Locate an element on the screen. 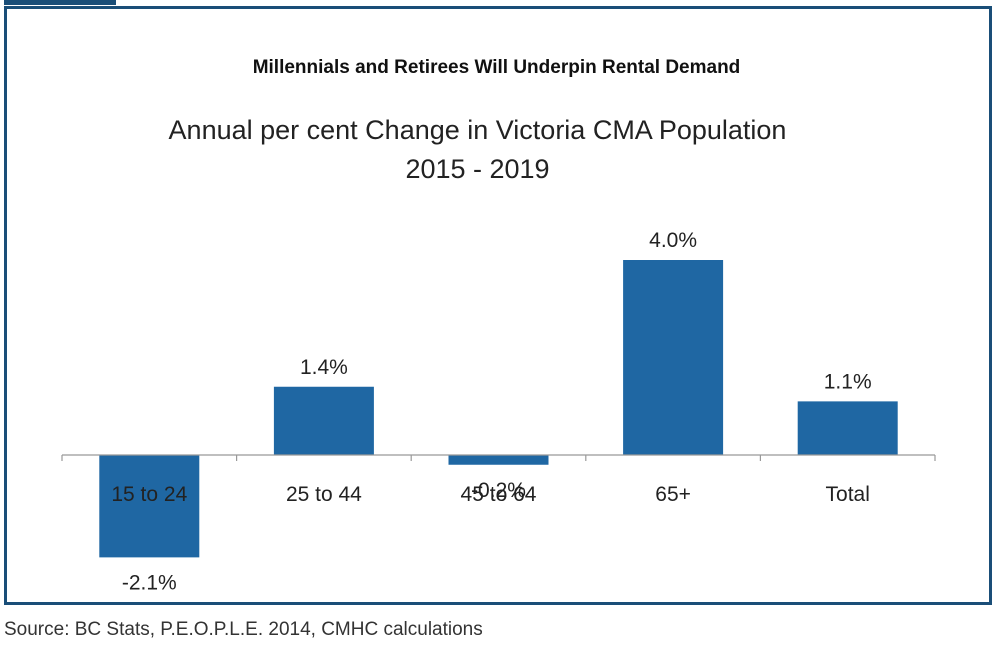  data-label: -2.1% is located at coordinates (149, 582).